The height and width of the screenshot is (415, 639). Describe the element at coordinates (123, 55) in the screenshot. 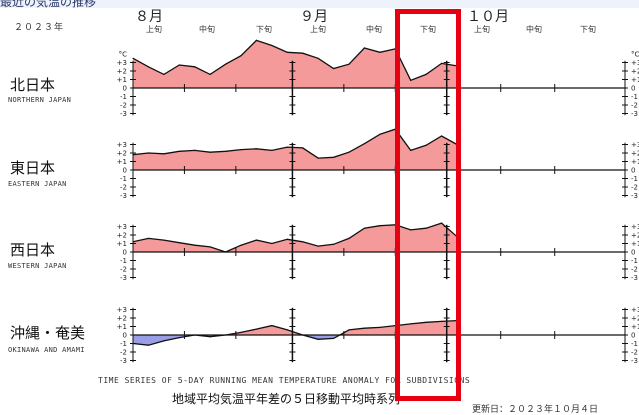

I see `unit-label: °C` at that location.